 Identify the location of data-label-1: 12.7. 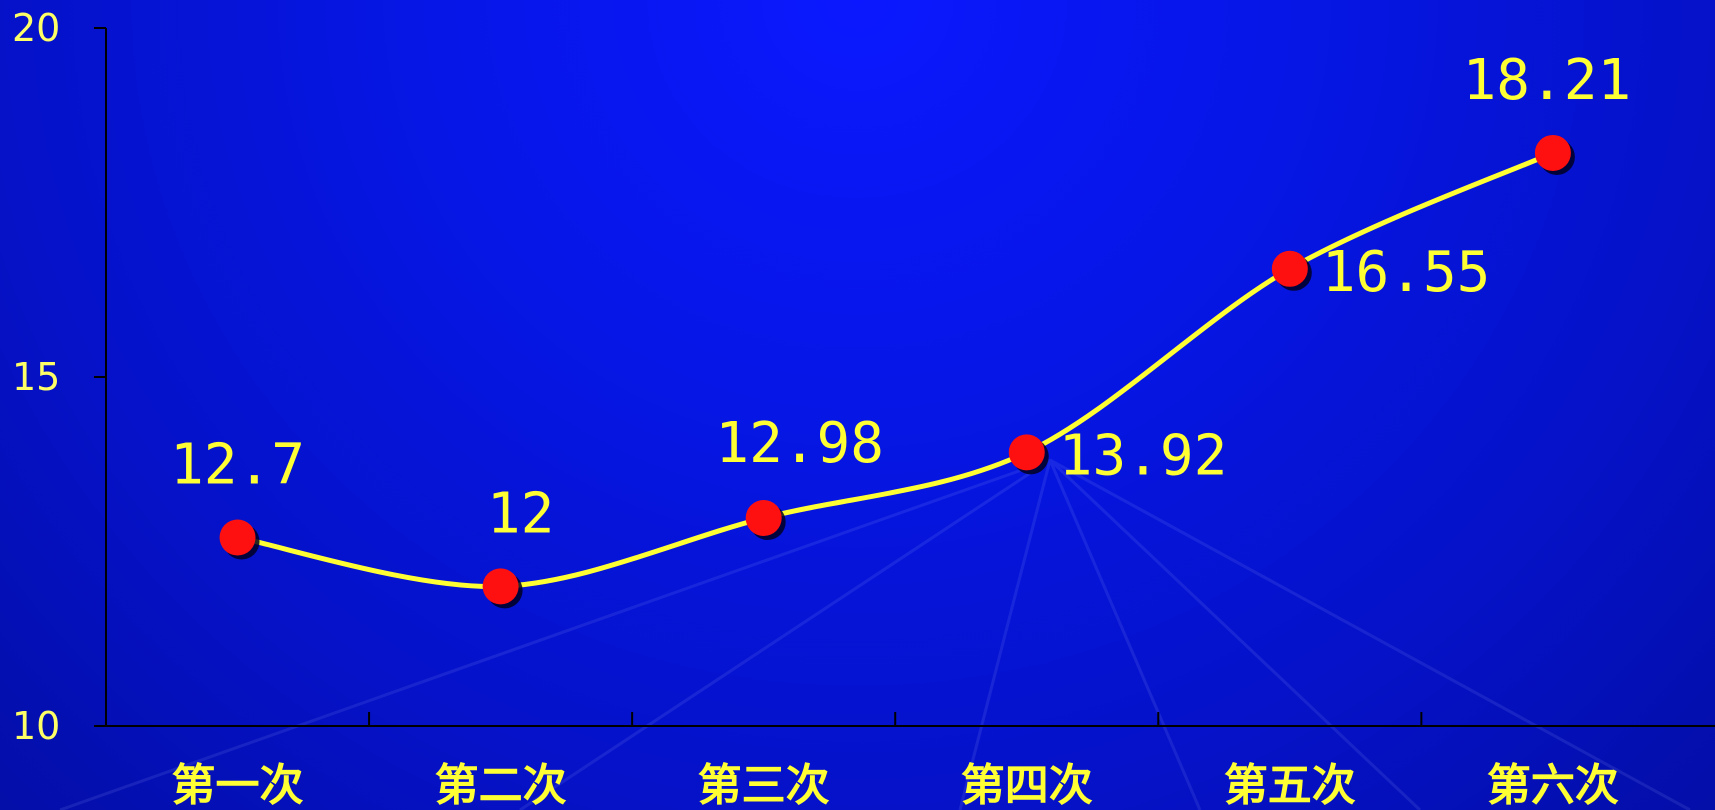
(237, 465).